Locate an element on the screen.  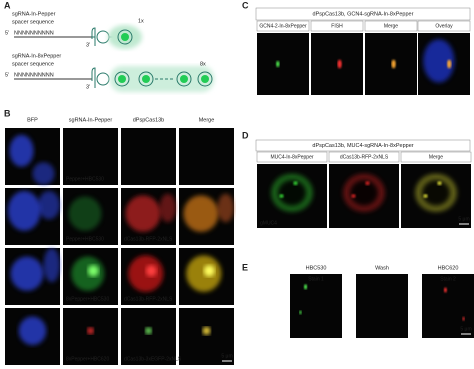
label: GCN4-2-In-8xPepper is located at coordinates (283, 26).